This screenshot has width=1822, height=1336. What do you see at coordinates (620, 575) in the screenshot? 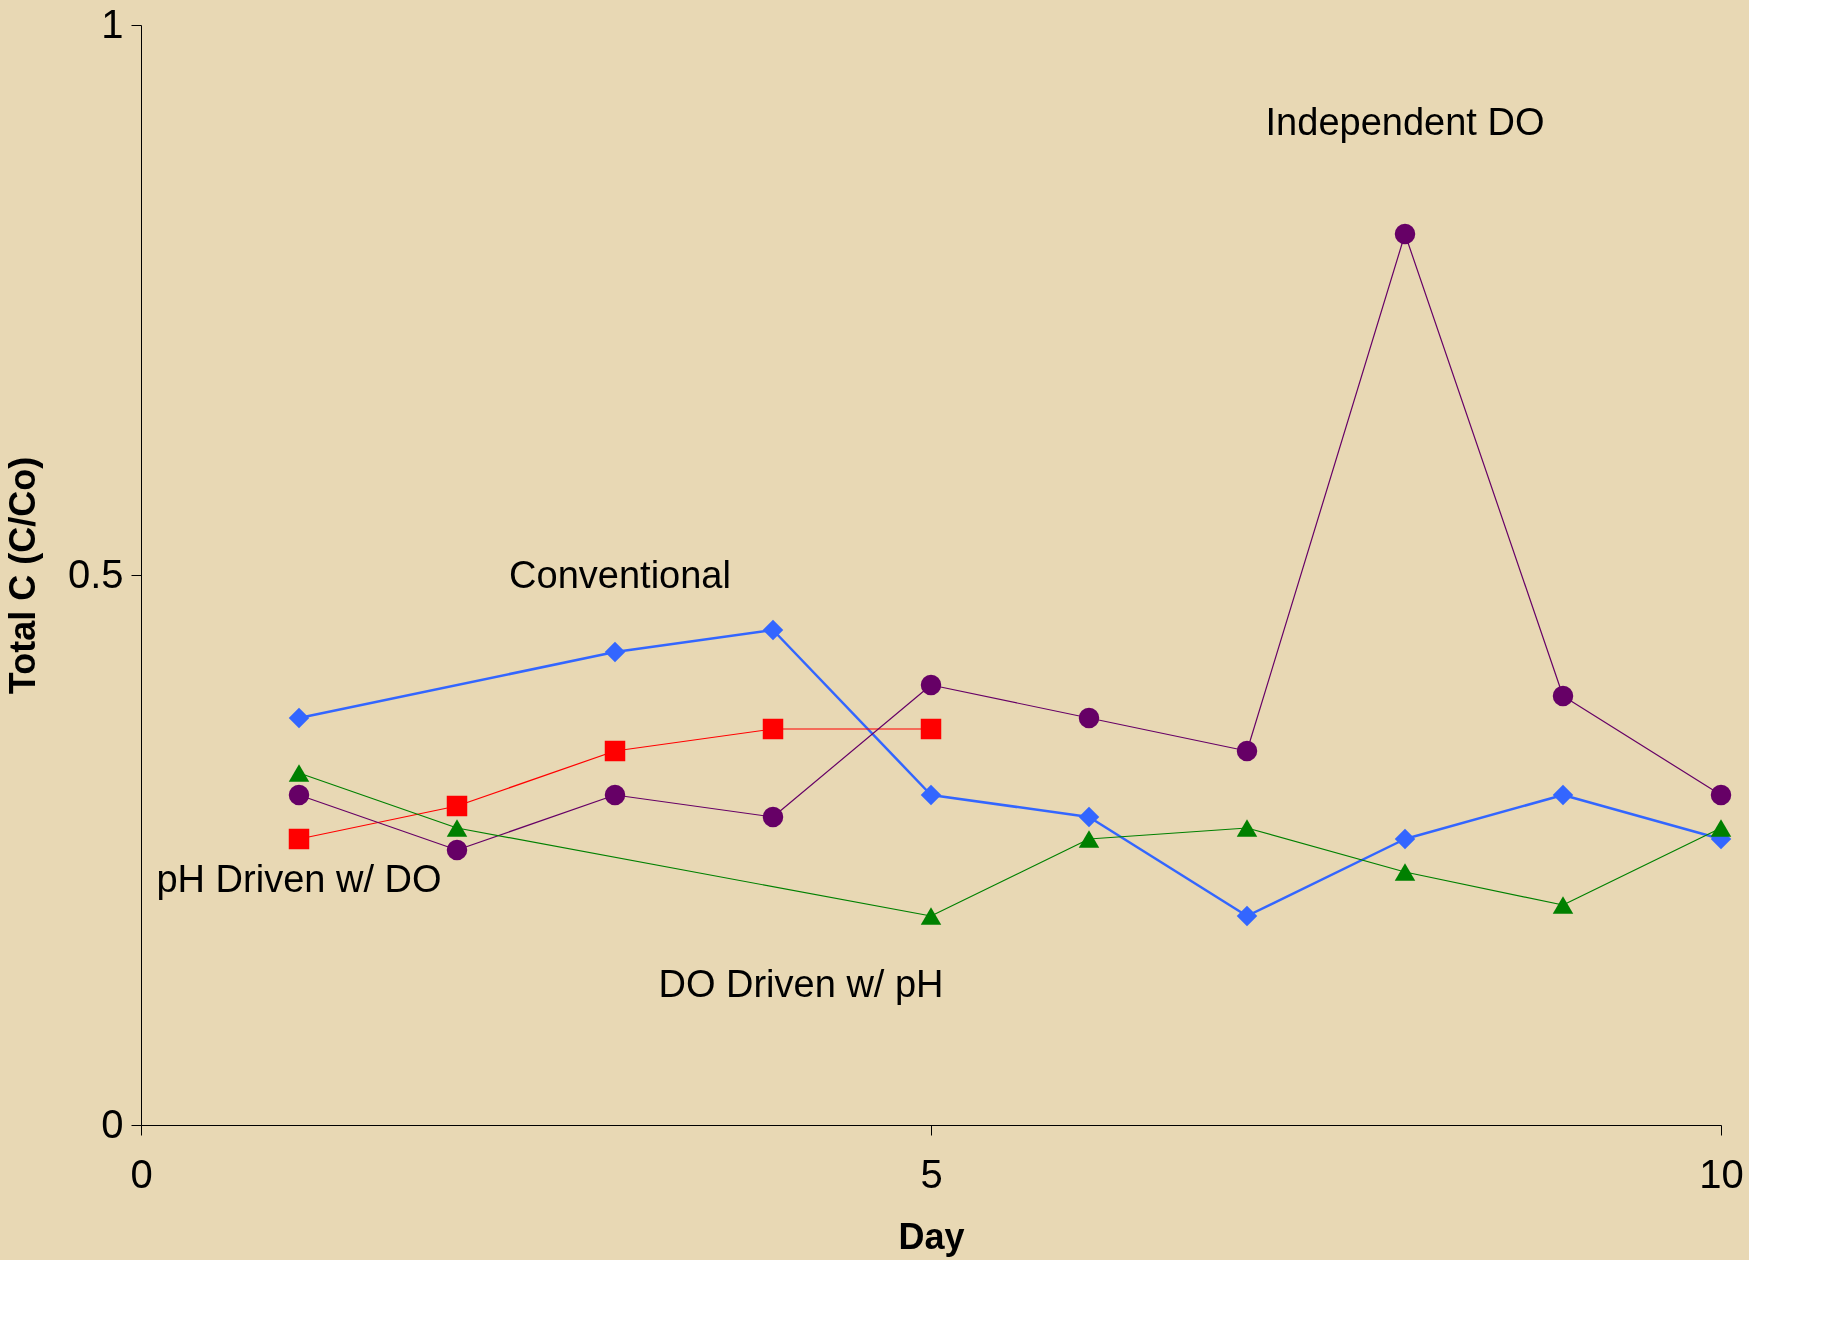
I see `series-label: Conventional` at bounding box center [620, 575].